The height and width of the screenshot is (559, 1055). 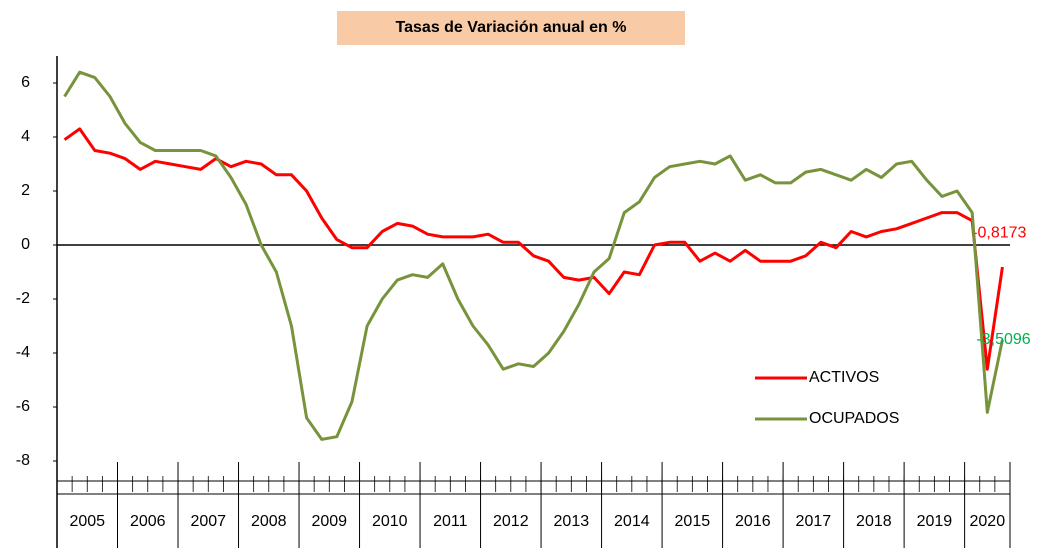 I want to click on title-box, so click(x=511, y=28).